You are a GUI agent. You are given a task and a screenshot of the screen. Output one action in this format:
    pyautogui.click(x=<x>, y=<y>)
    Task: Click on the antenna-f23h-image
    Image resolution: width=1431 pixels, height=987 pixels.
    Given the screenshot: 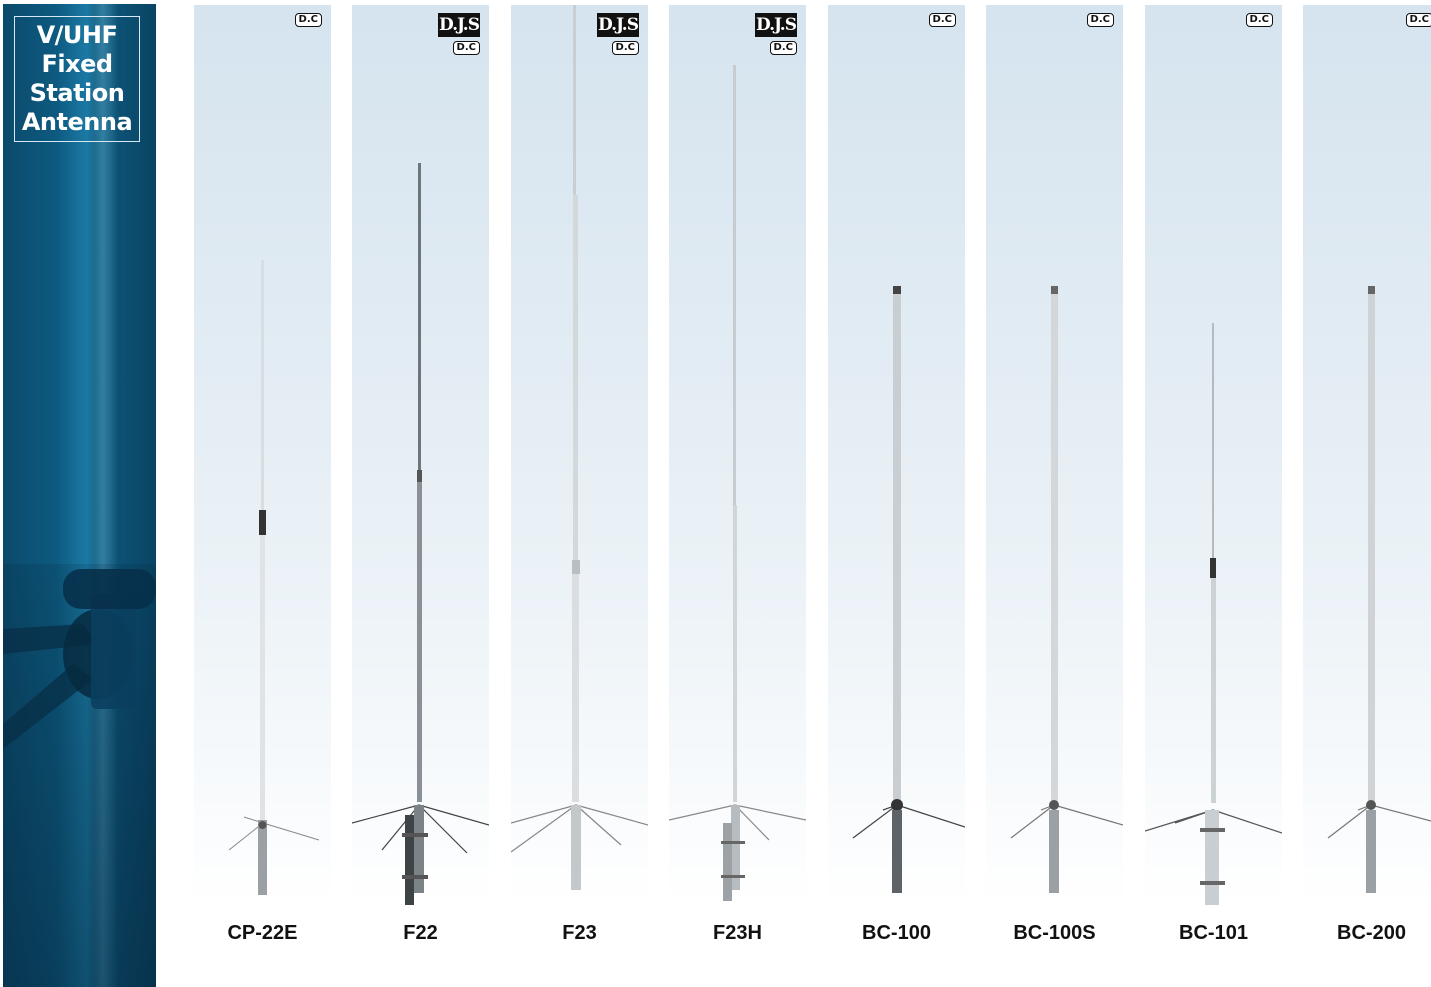 What is the action you would take?
    pyautogui.click(x=737, y=483)
    